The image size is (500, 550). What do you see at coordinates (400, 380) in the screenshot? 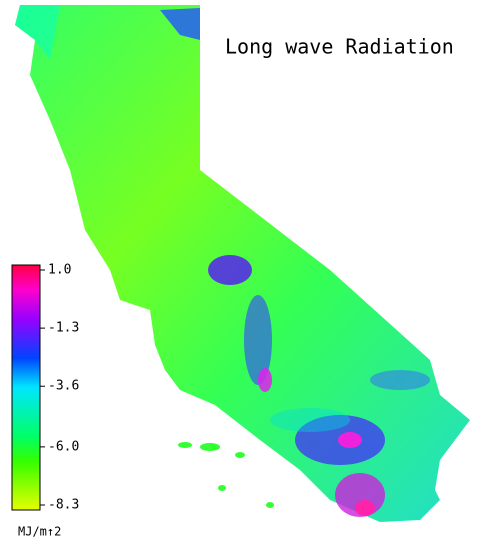
I see `desert-band` at bounding box center [400, 380].